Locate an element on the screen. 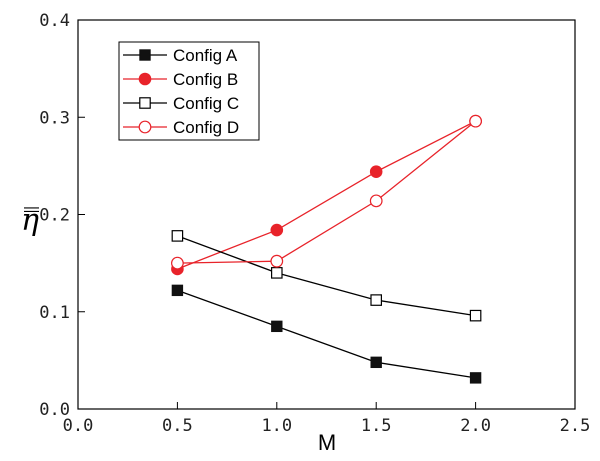  legend-marker-config-a is located at coordinates (145, 55).